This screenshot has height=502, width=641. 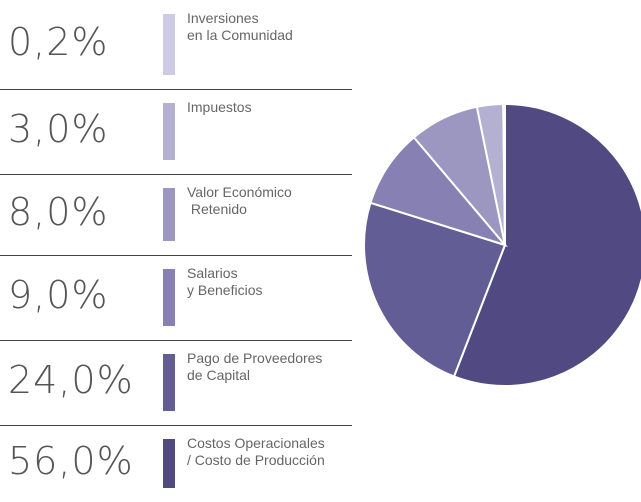 I want to click on legend-label: Inversiones en la Comunidad, so click(x=240, y=26).